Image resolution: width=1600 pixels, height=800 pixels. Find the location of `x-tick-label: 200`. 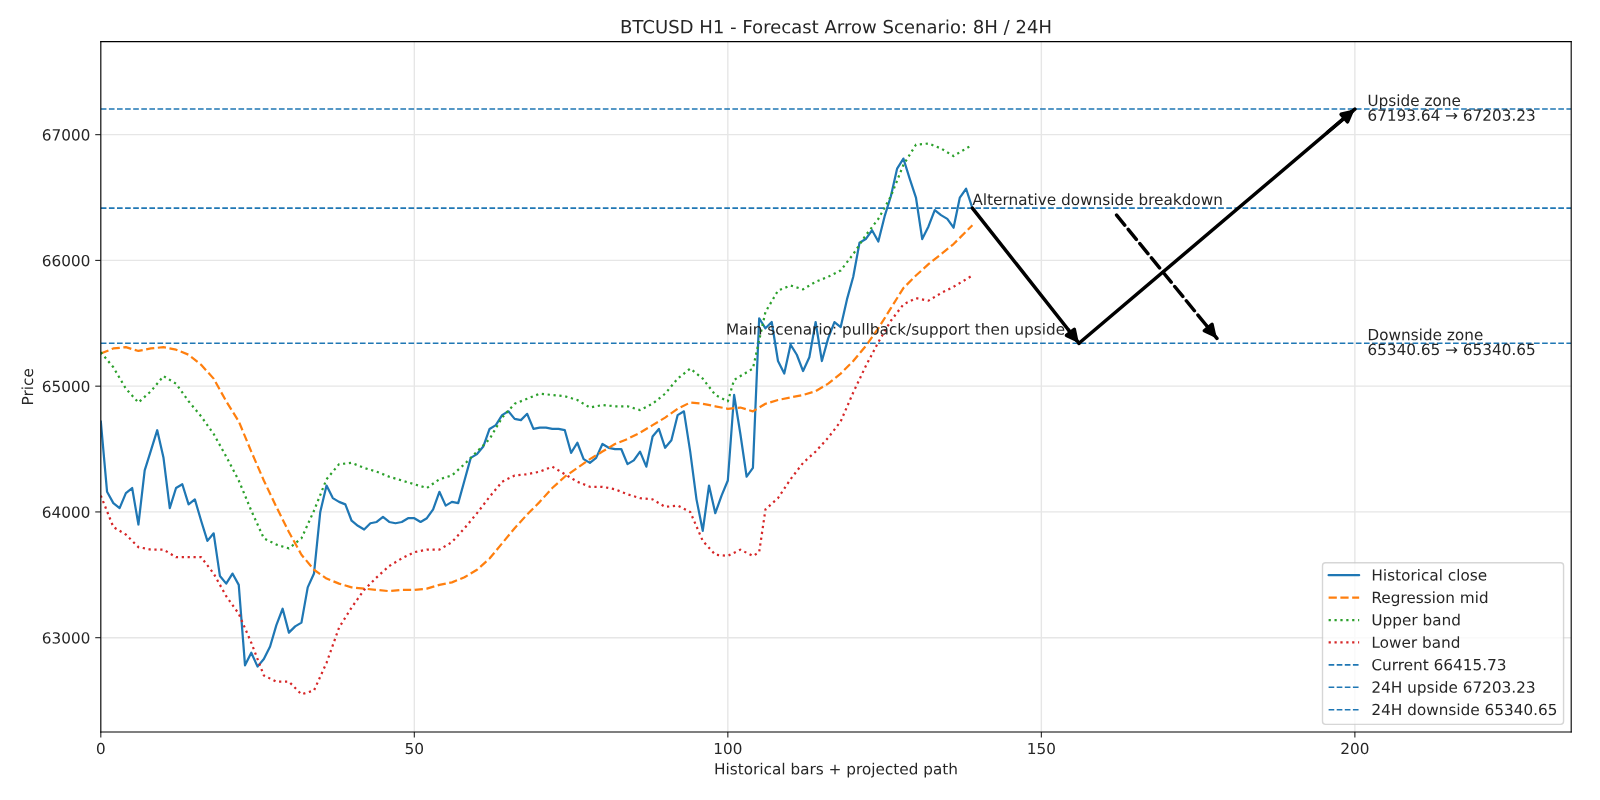

x-tick-label: 200 is located at coordinates (1355, 748).